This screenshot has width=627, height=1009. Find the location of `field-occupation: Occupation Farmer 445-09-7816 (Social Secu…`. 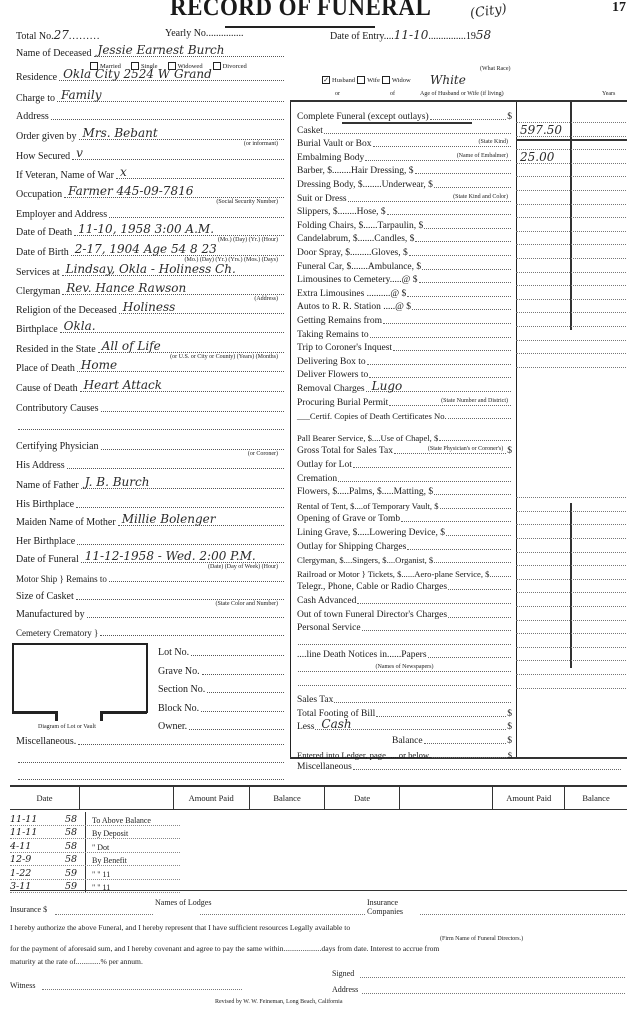

field-occupation: Occupation Farmer 445-09-7816 (Social Secu… is located at coordinates (151, 194).